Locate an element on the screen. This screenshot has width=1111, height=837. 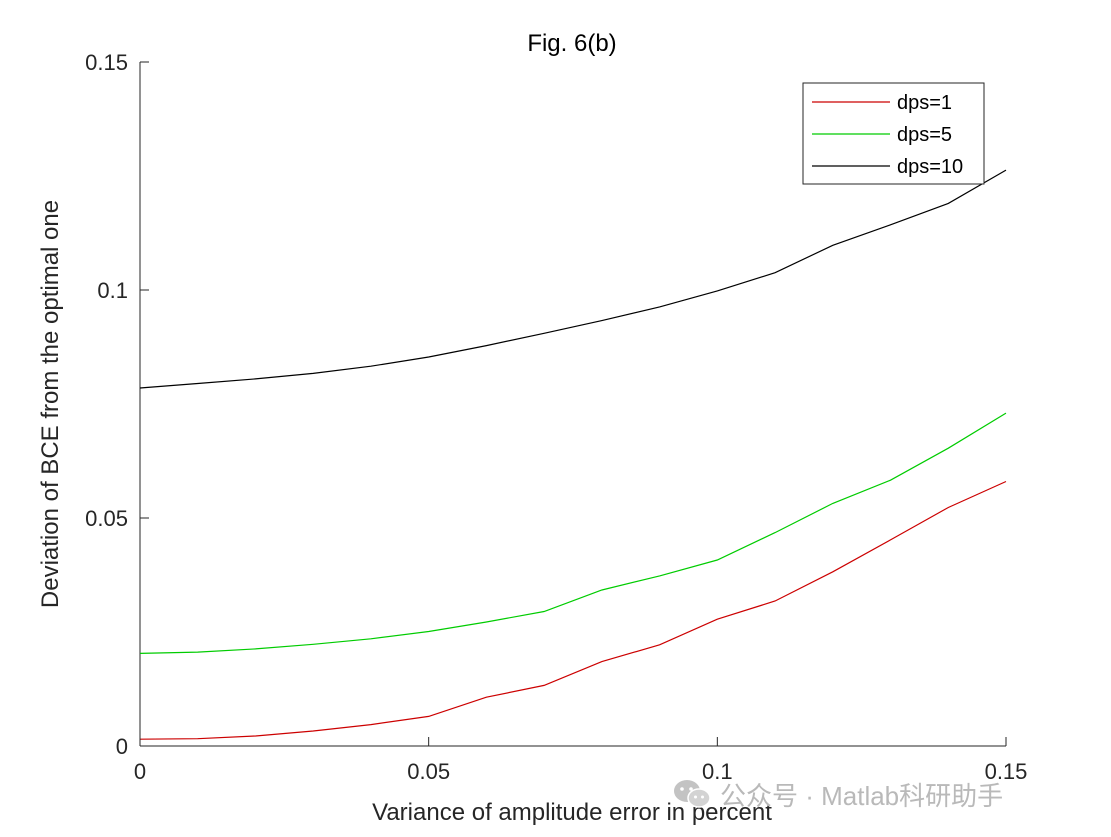
x-tick-label: 0.1 is located at coordinates (717, 771).